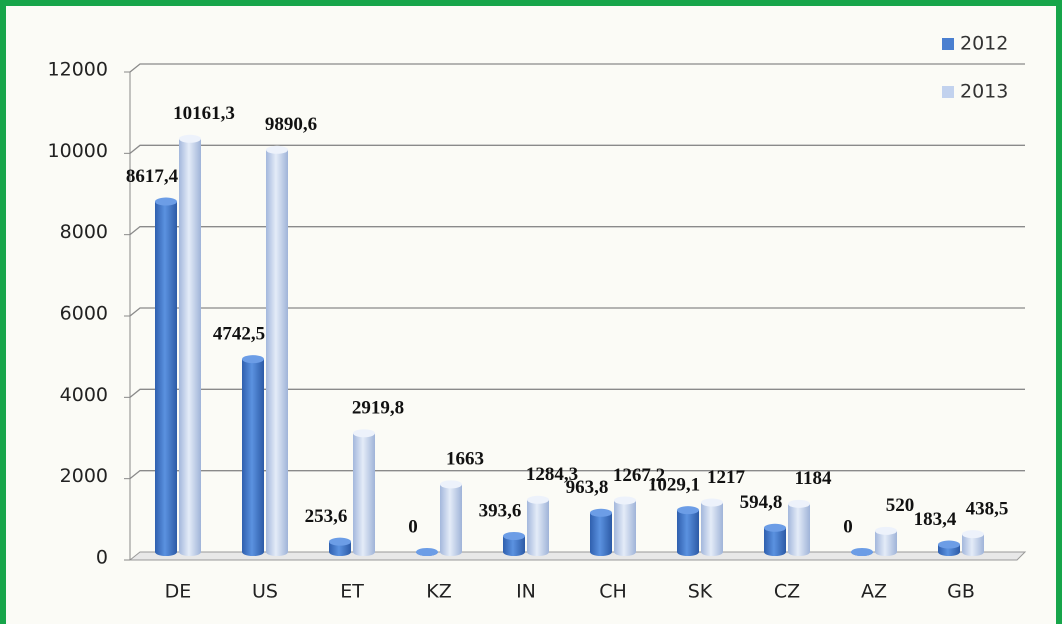 The width and height of the screenshot is (1062, 624). Describe the element at coordinates (84, 476) in the screenshot. I see `y-tick-label: 2000` at that location.